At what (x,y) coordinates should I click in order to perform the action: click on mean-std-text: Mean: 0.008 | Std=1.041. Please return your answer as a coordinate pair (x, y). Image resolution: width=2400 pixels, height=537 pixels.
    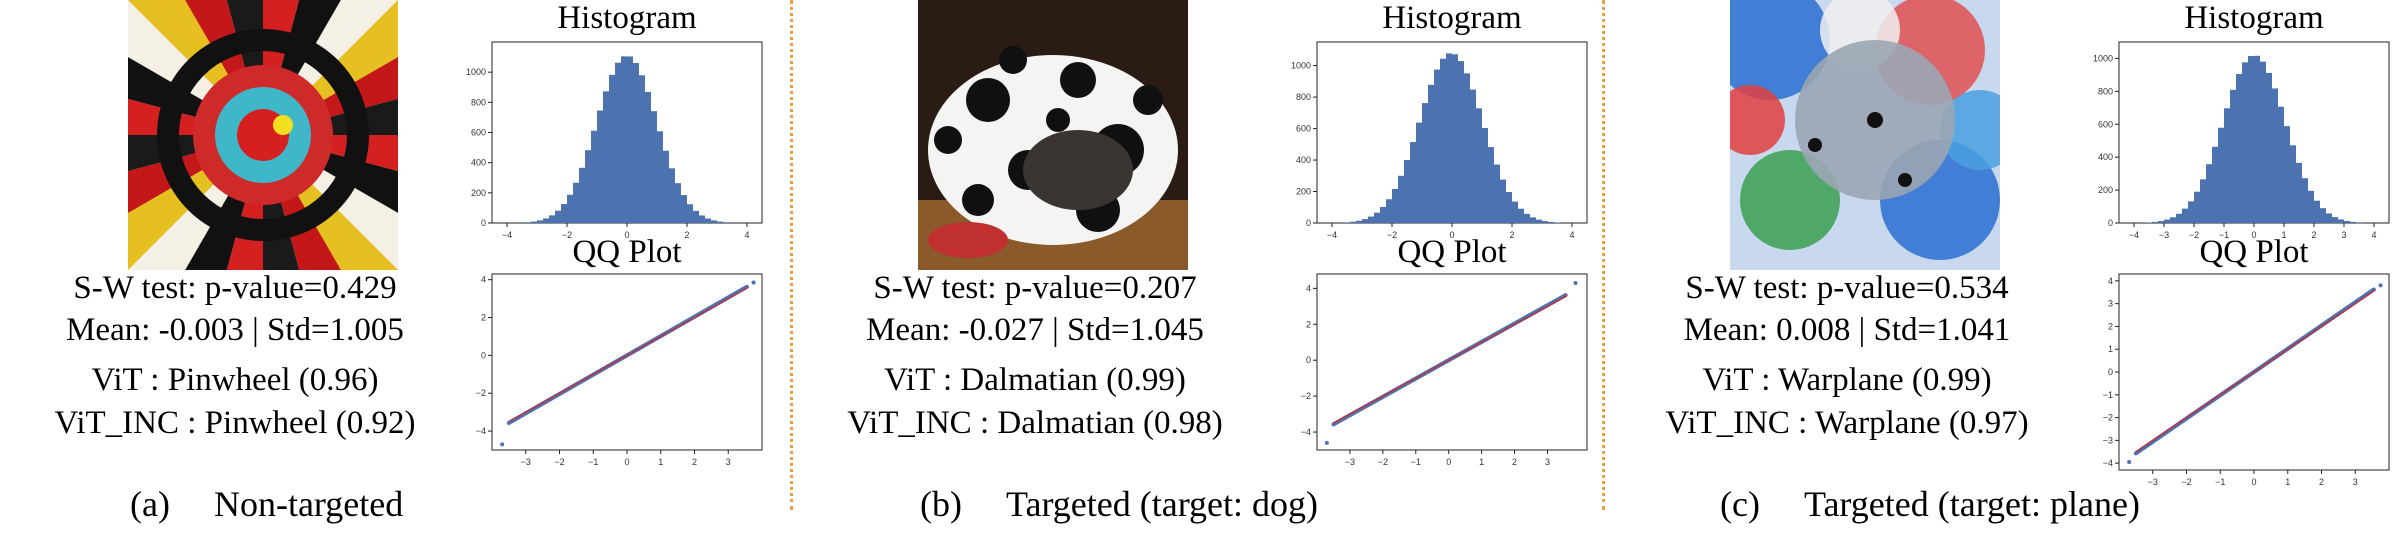
    Looking at the image, I should click on (1847, 330).